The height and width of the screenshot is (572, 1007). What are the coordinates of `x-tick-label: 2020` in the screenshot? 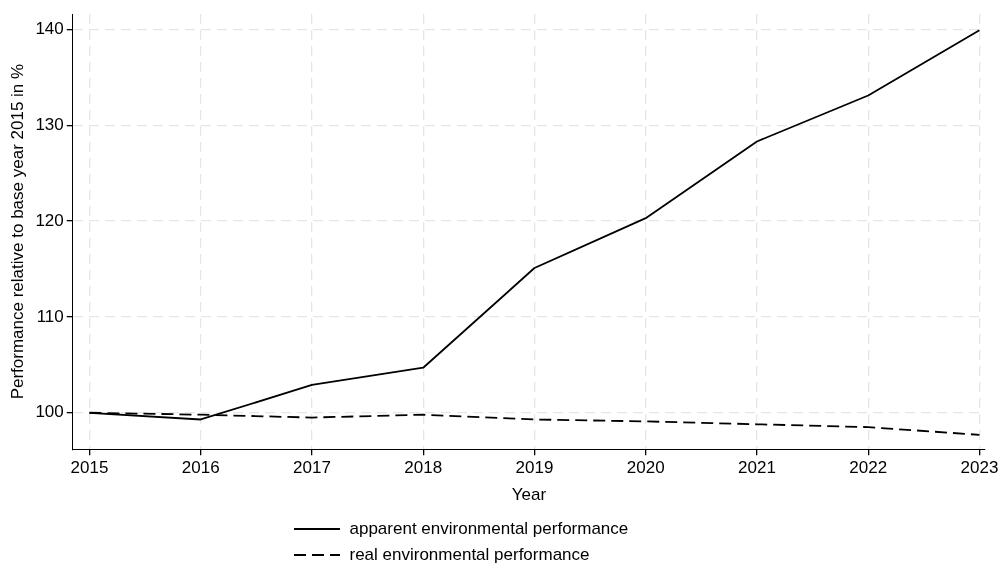 It's located at (645, 468).